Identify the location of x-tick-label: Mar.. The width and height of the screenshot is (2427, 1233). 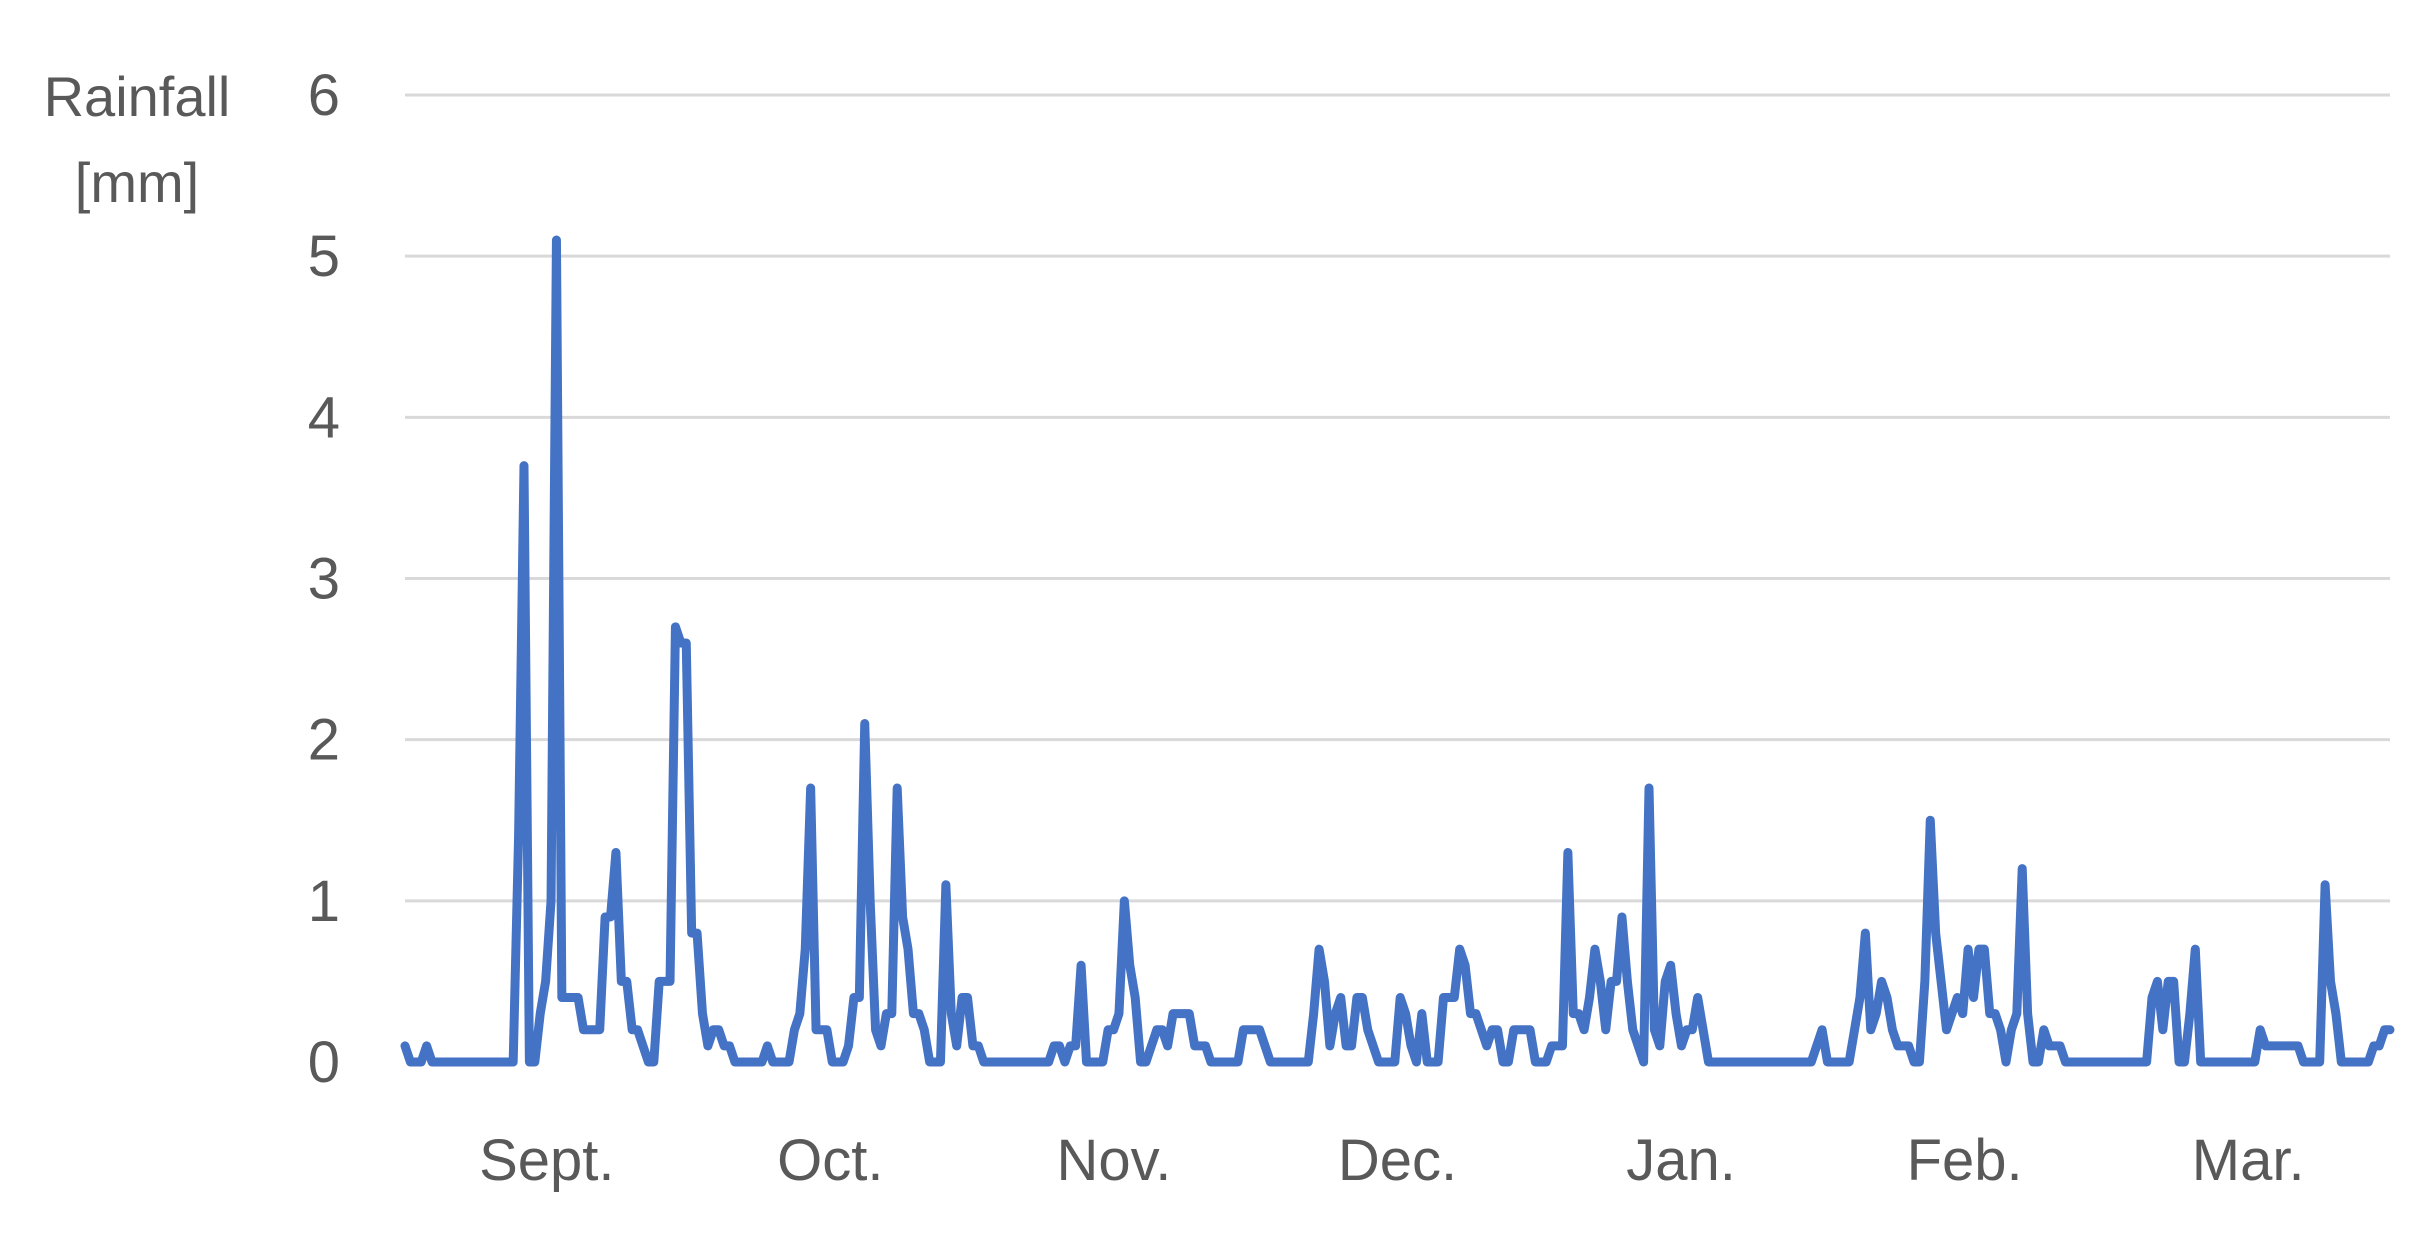
(2248, 1160).